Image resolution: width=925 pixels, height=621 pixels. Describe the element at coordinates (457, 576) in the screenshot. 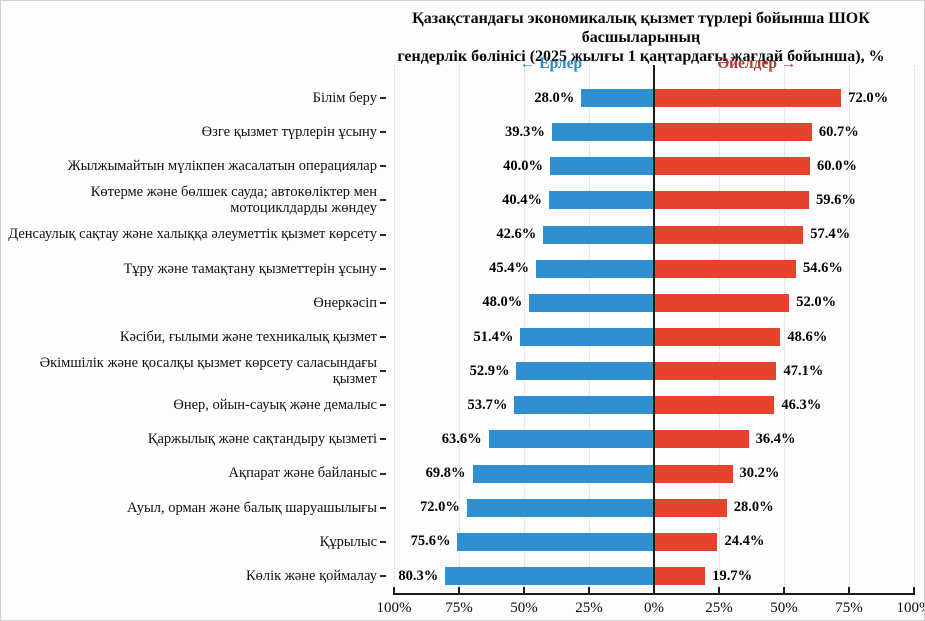

I see `chart-row: Көлік және қоймалау 80.3% 19.7%` at that location.